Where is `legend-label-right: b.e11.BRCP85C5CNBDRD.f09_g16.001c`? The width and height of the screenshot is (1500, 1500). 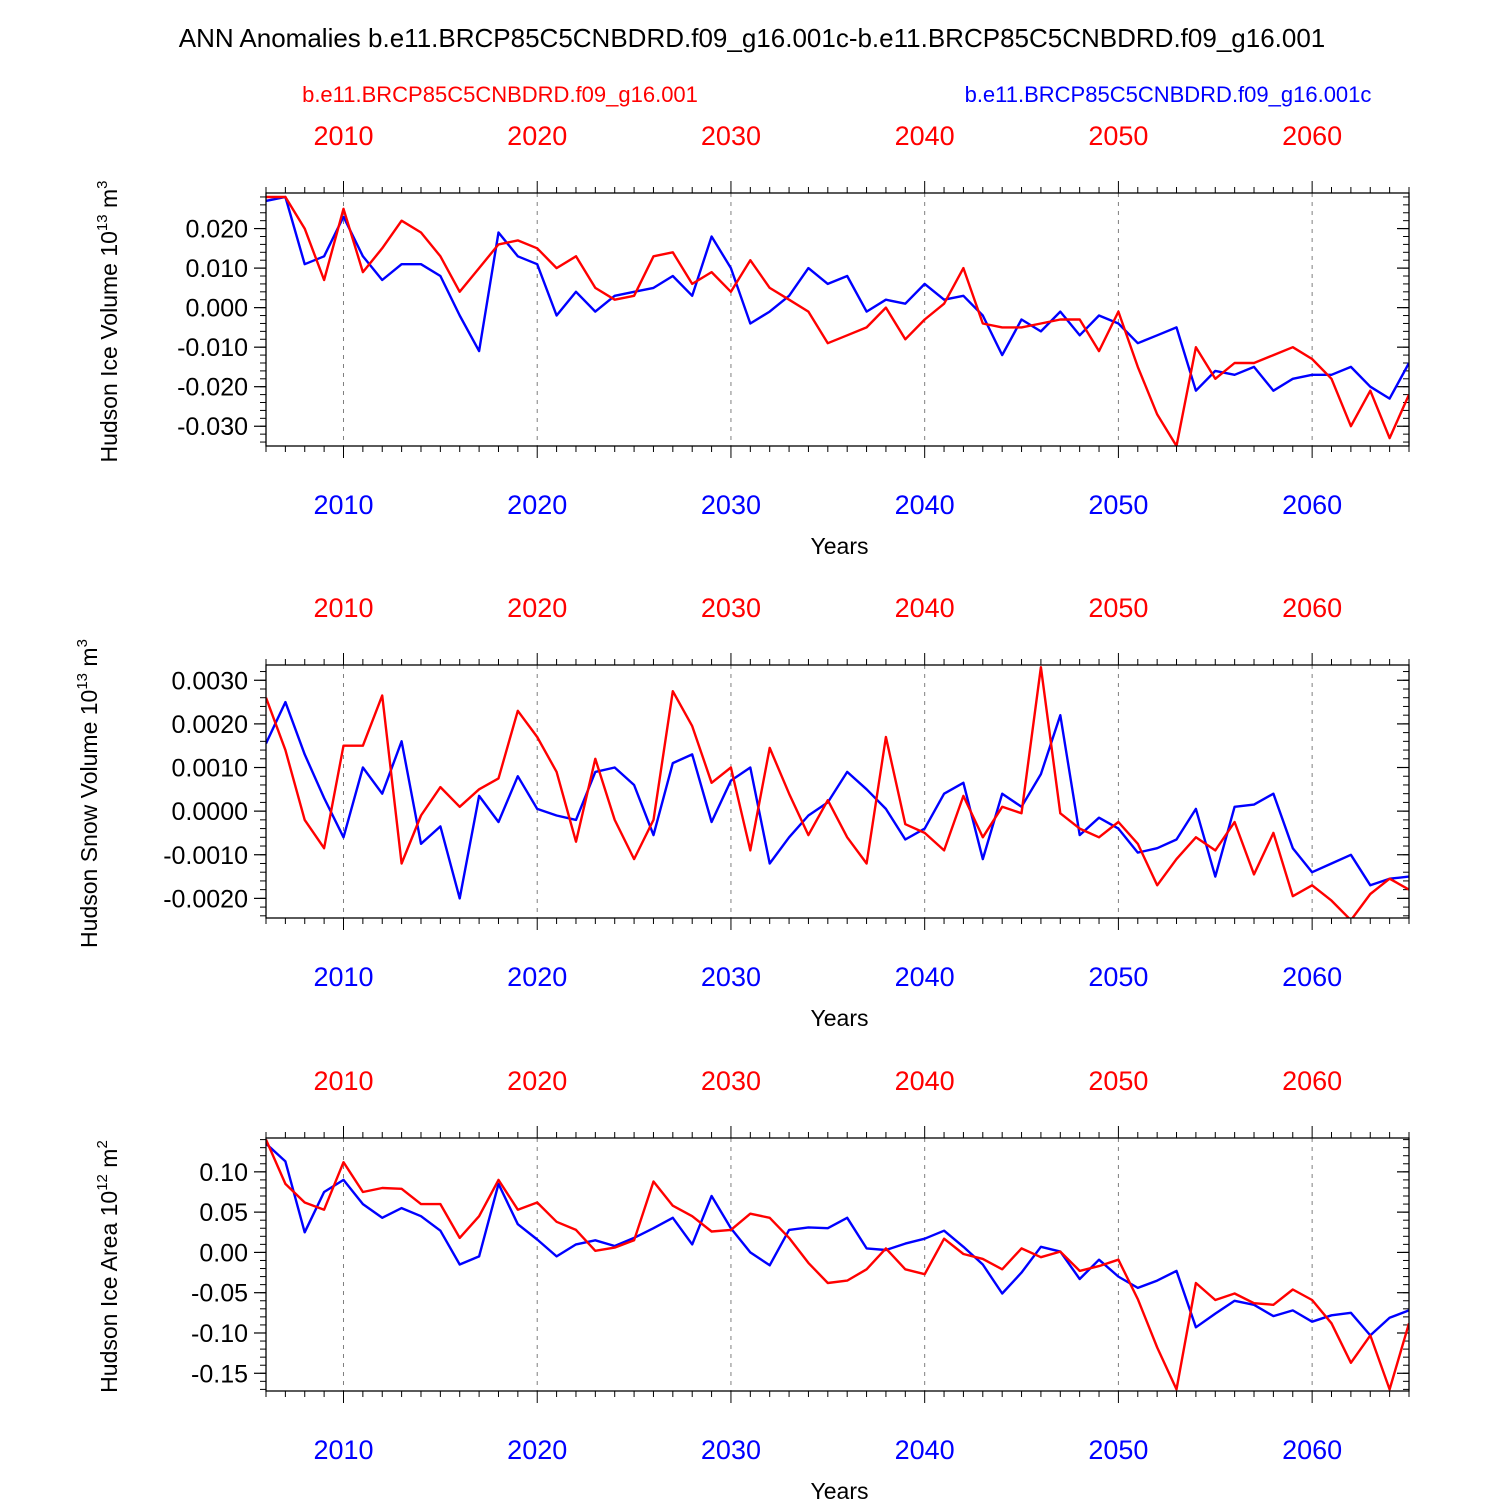
legend-label-right: b.e11.BRCP85C5CNBDRD.f09_g16.001c is located at coordinates (1168, 94).